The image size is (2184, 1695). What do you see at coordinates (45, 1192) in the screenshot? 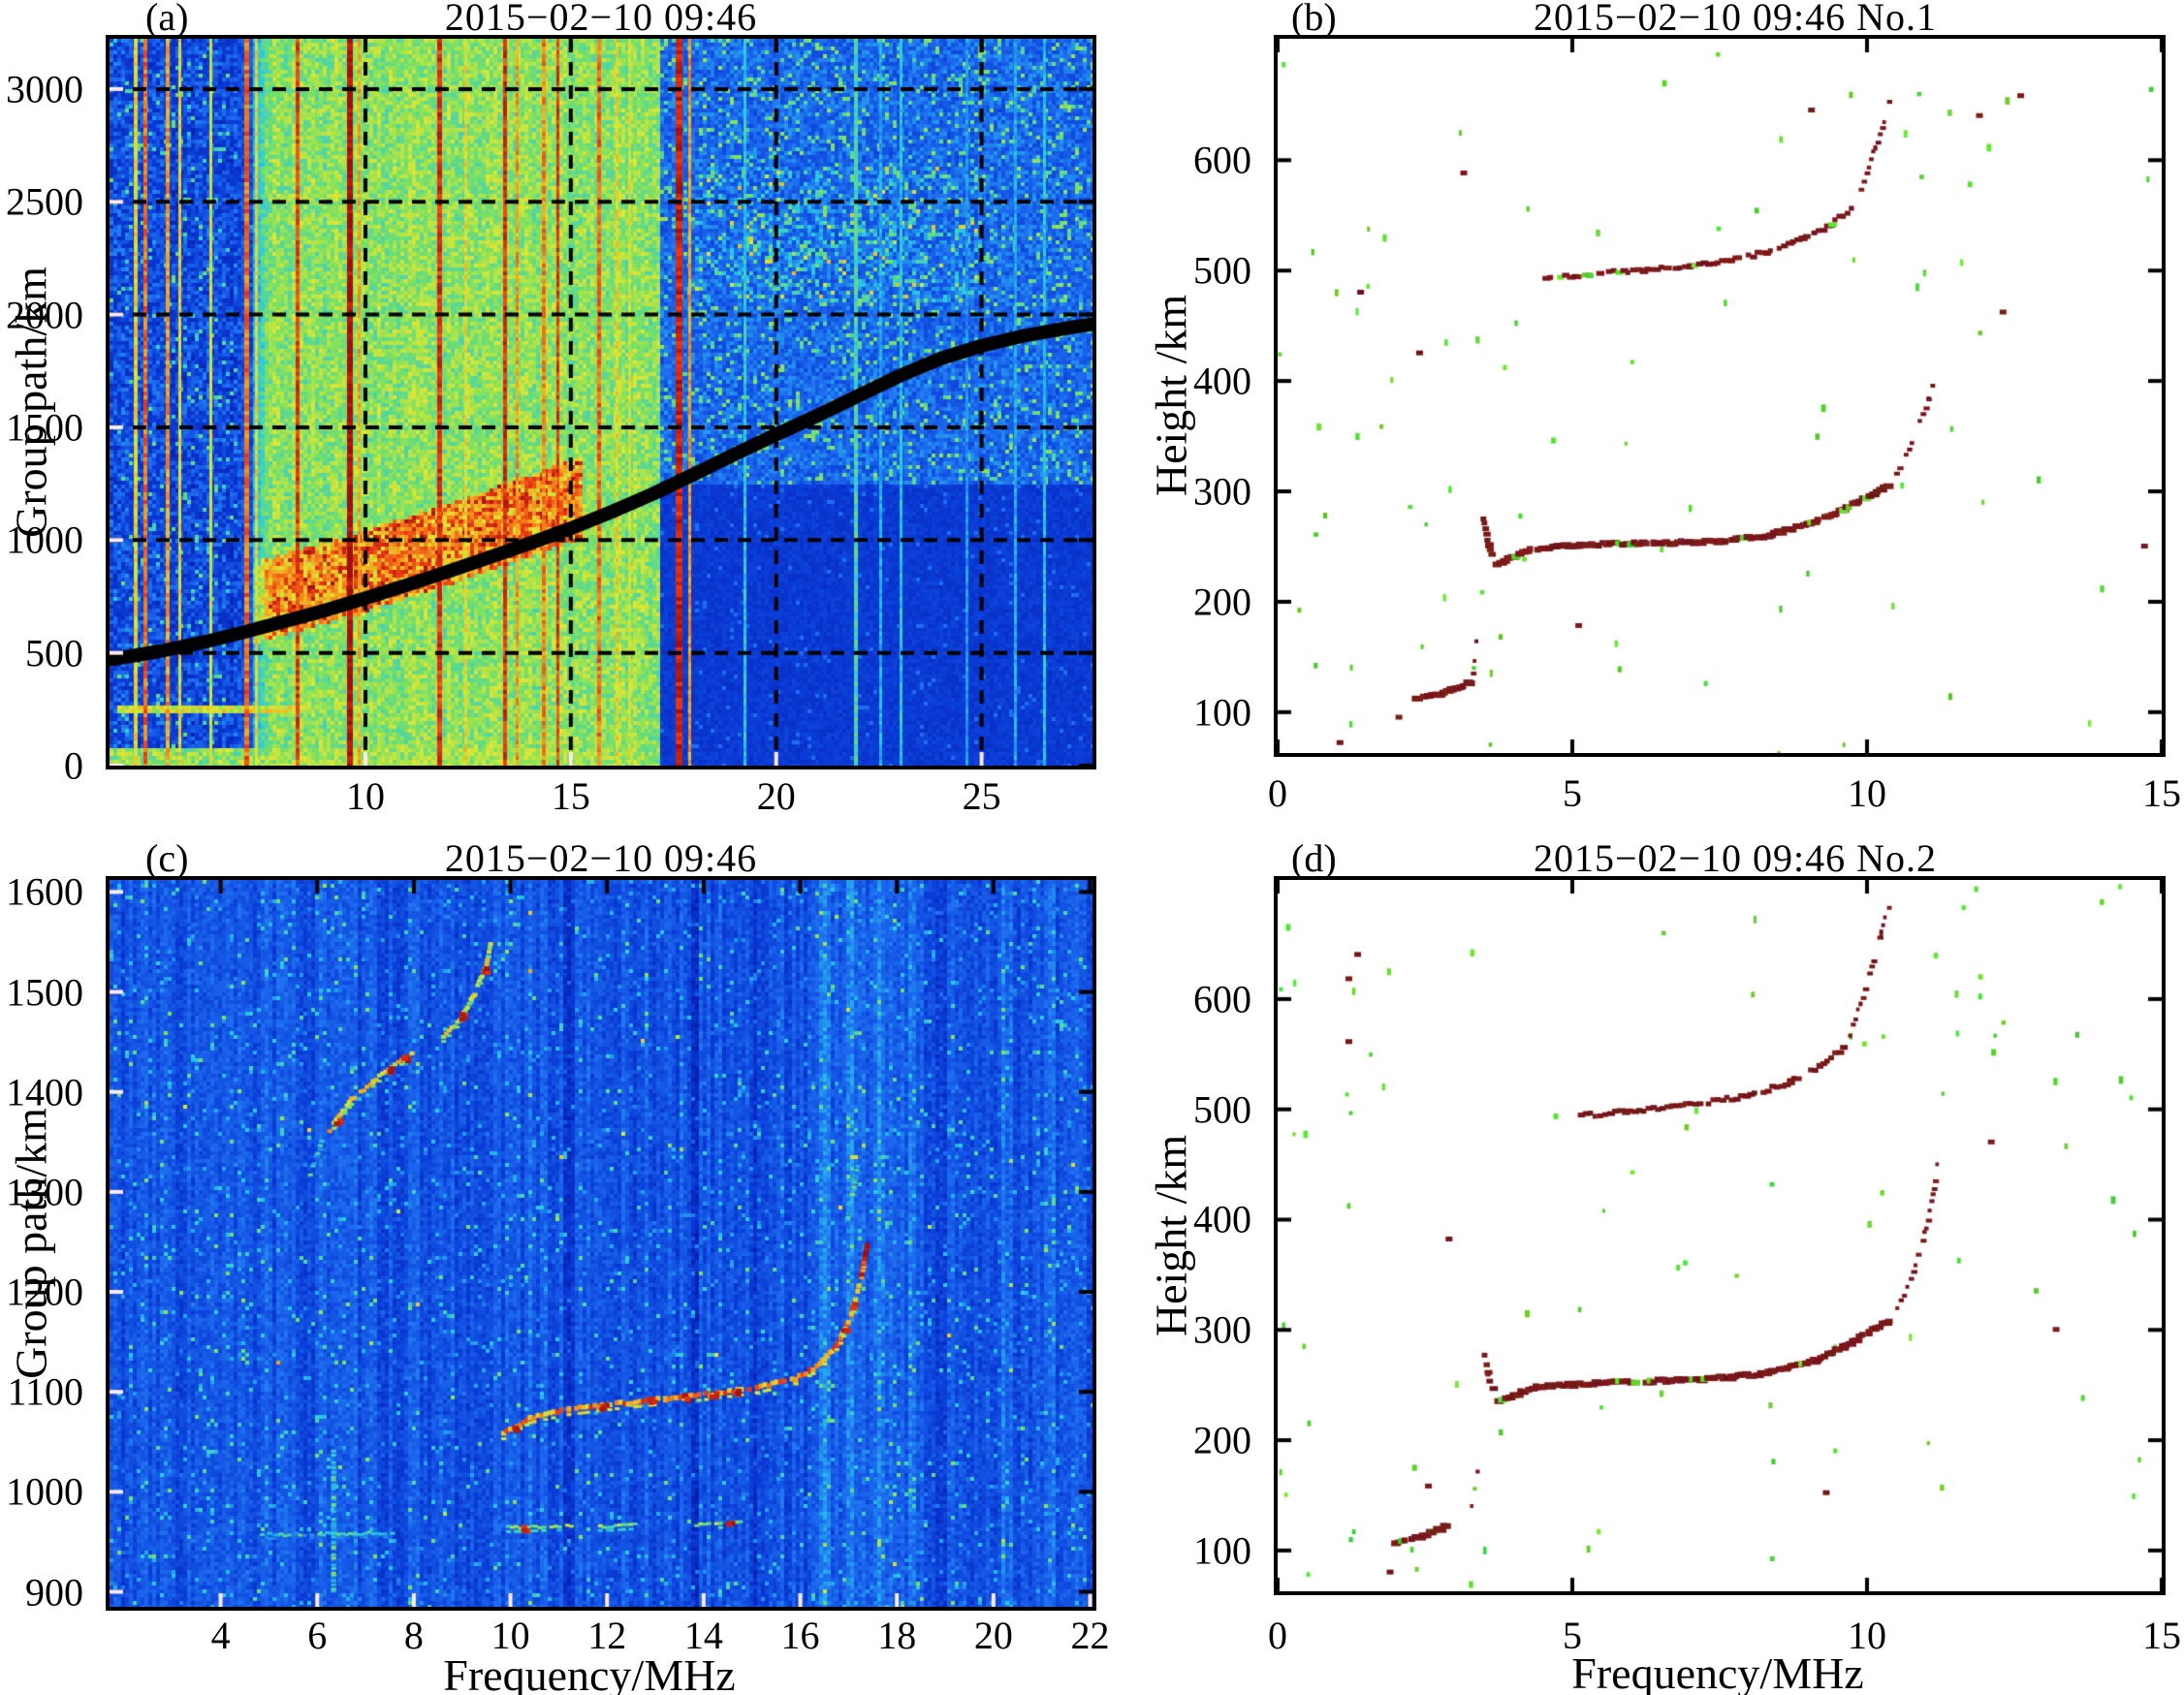
I see `y-tick-label: 1300` at bounding box center [45, 1192].